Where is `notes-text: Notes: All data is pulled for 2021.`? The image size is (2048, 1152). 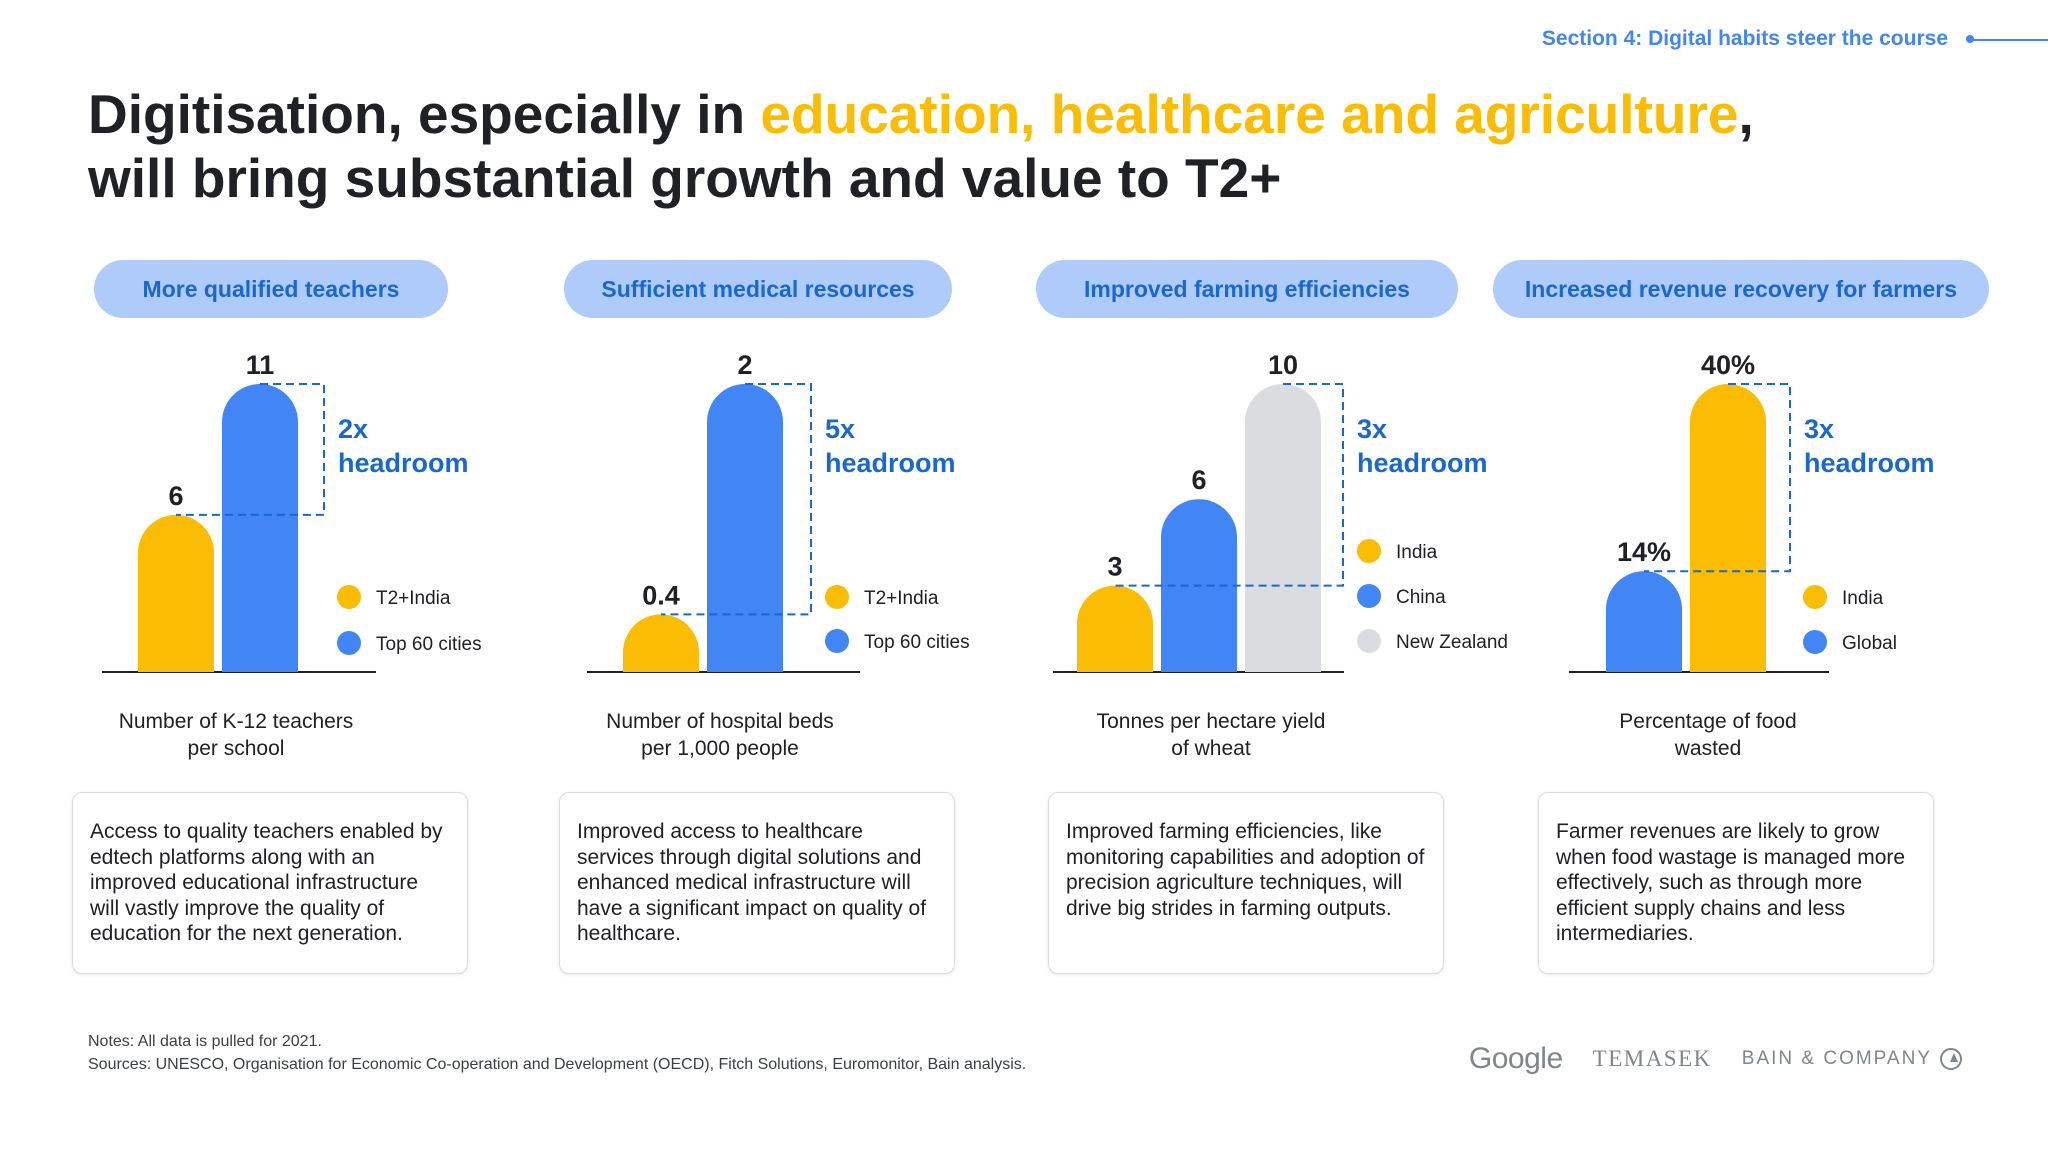 notes-text: Notes: All data is pulled for 2021. is located at coordinates (205, 1041).